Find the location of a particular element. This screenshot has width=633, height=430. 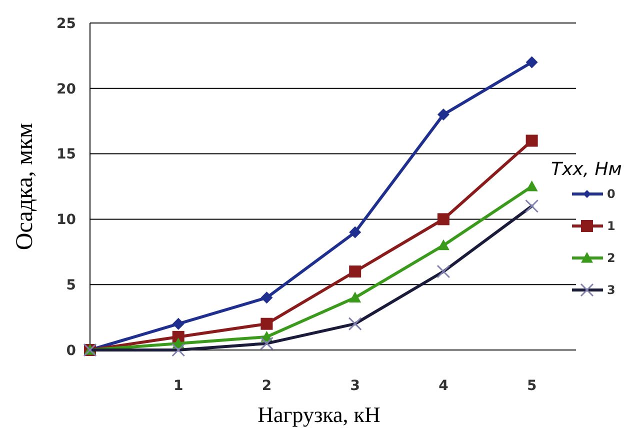

legend-title: Тхх, Нм is located at coordinates (586, 169).